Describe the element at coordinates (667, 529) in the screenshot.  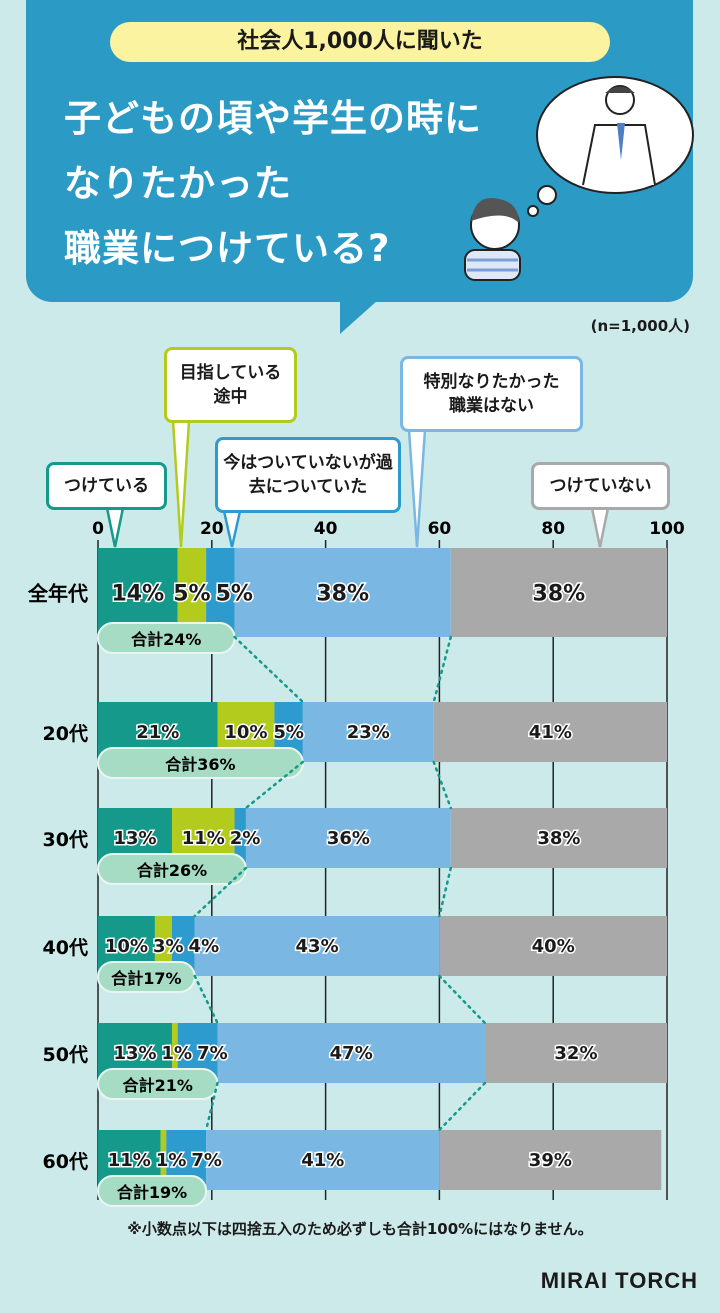
I see `x-tick-label: 100` at that location.